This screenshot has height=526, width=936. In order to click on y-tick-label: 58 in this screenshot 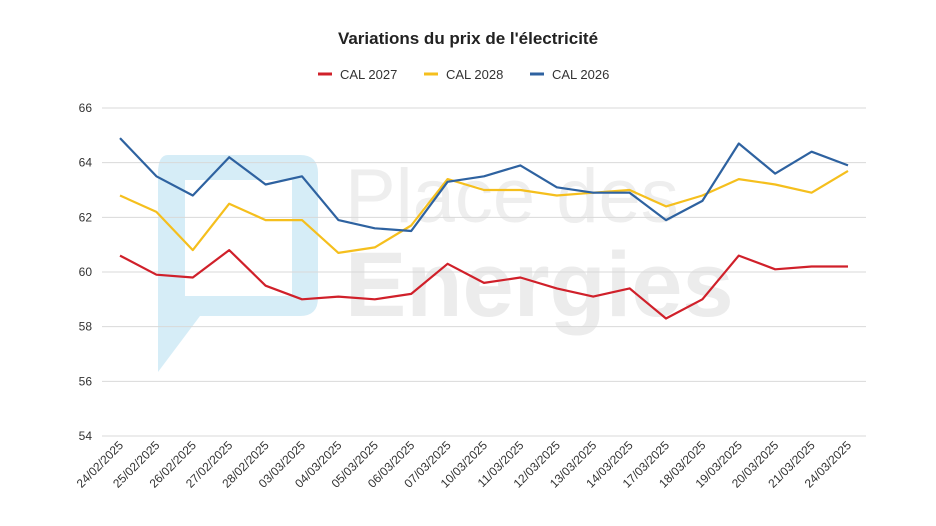, I will do `click(86, 327)`.